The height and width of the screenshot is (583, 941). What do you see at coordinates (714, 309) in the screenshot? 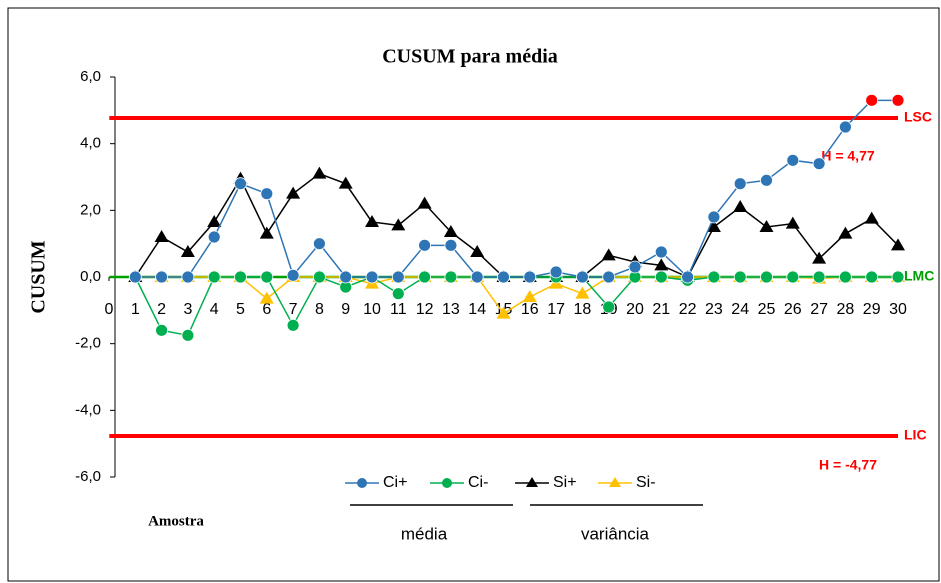
I see `x-tick-label: 23` at bounding box center [714, 309].